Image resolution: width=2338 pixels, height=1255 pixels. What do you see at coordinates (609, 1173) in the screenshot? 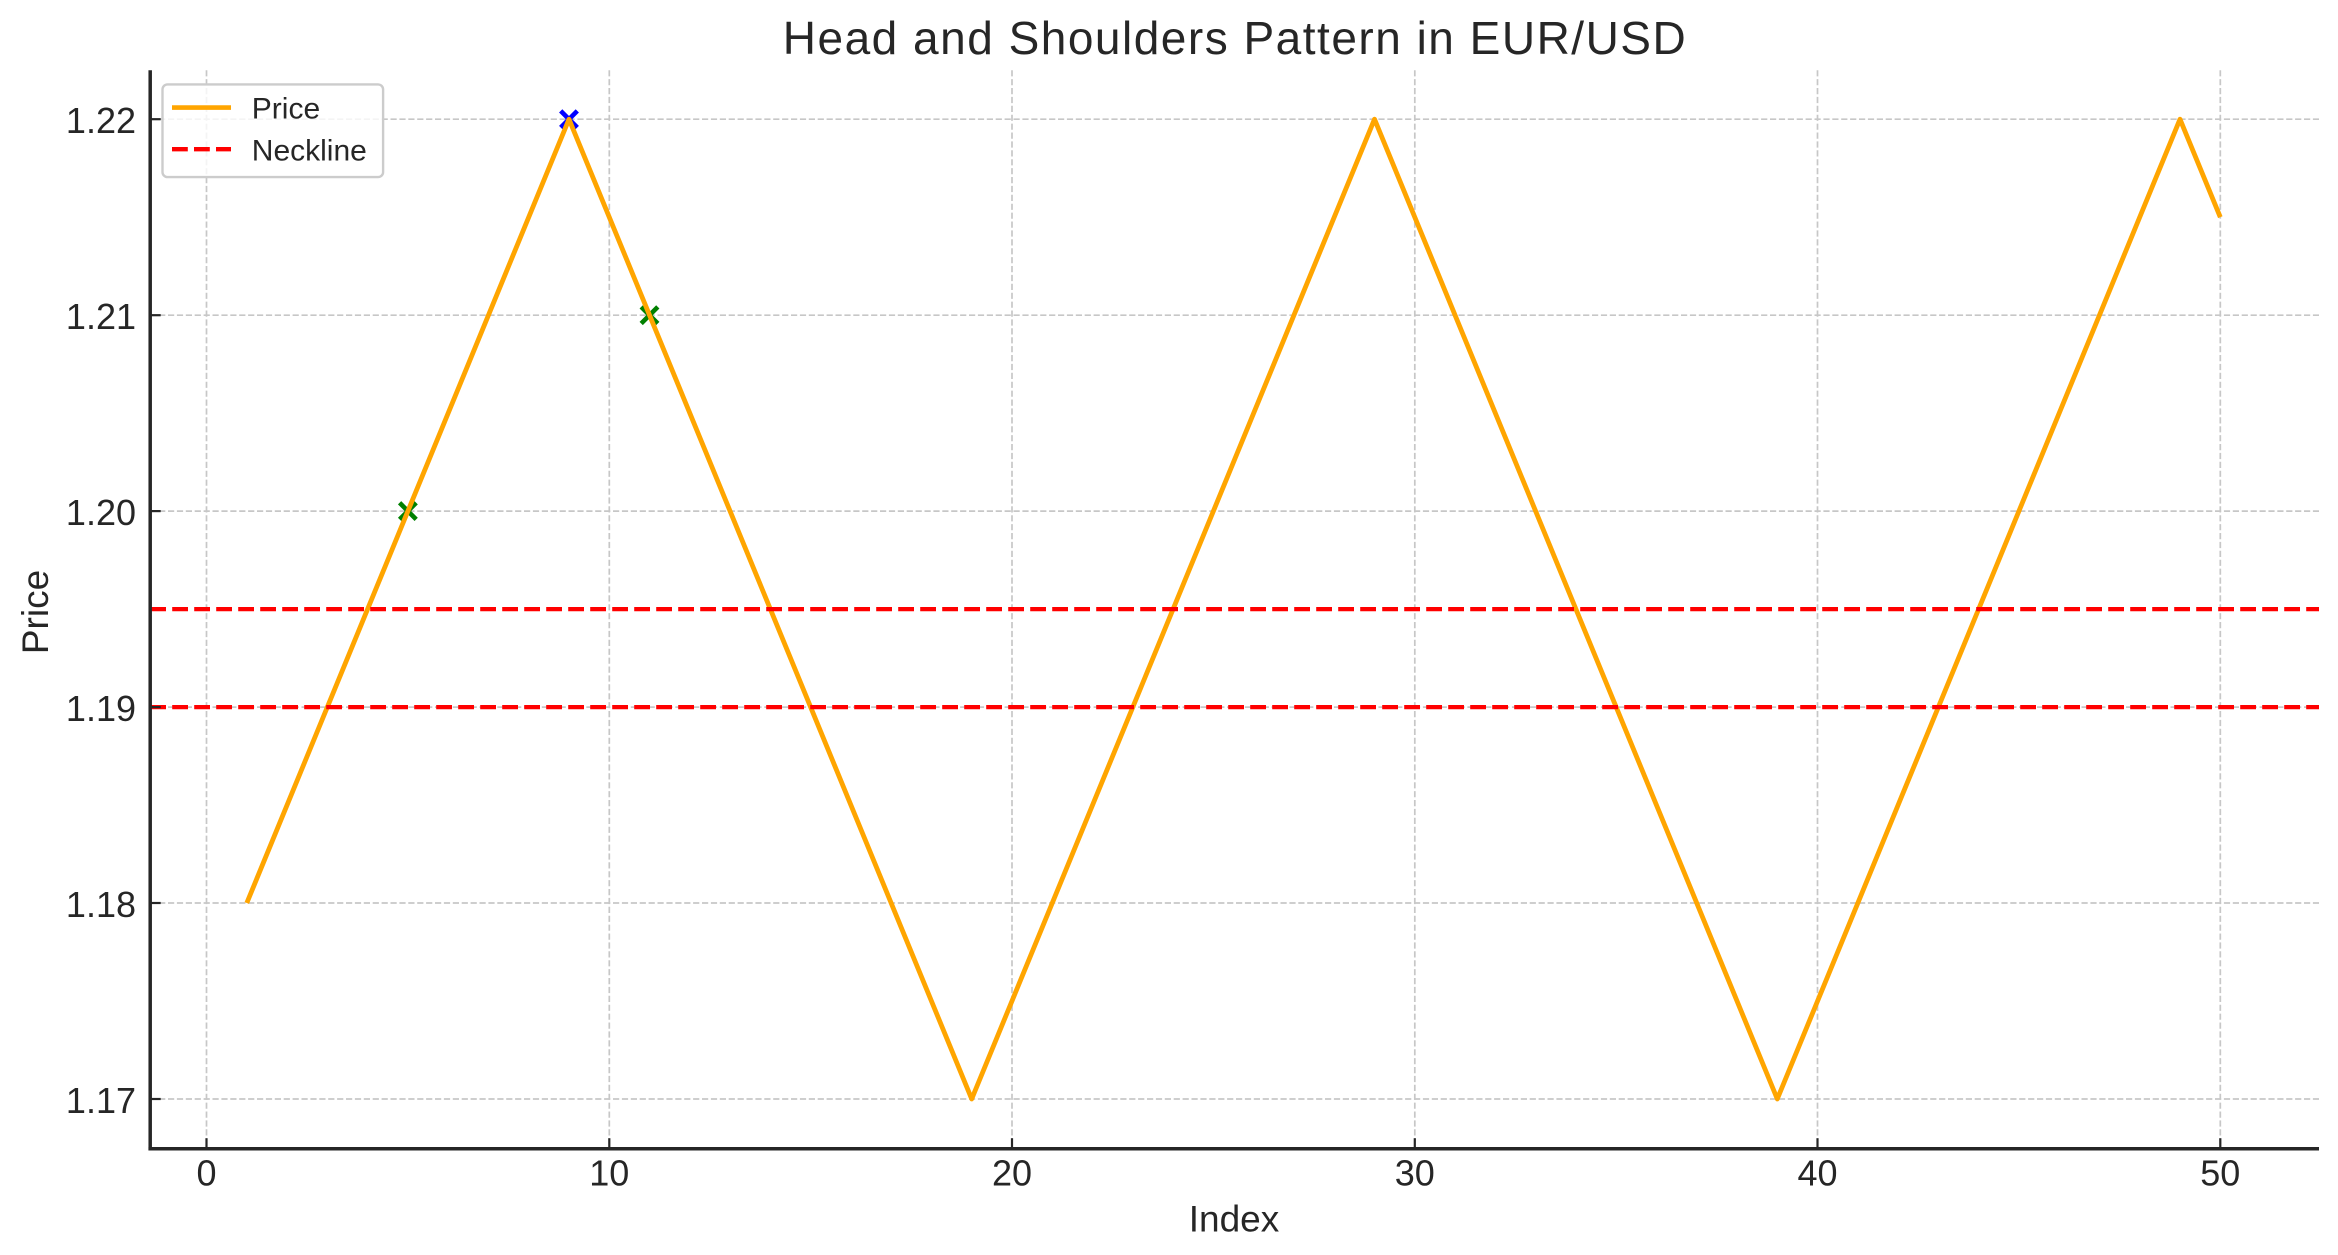
I see `svg-text: 10` at bounding box center [609, 1173].